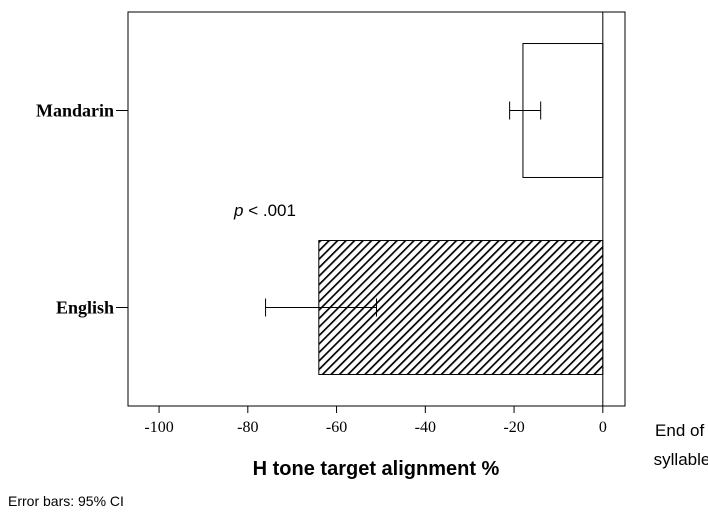  I want to click on end-of-syllable-label: End of syllable, so click(681, 445).